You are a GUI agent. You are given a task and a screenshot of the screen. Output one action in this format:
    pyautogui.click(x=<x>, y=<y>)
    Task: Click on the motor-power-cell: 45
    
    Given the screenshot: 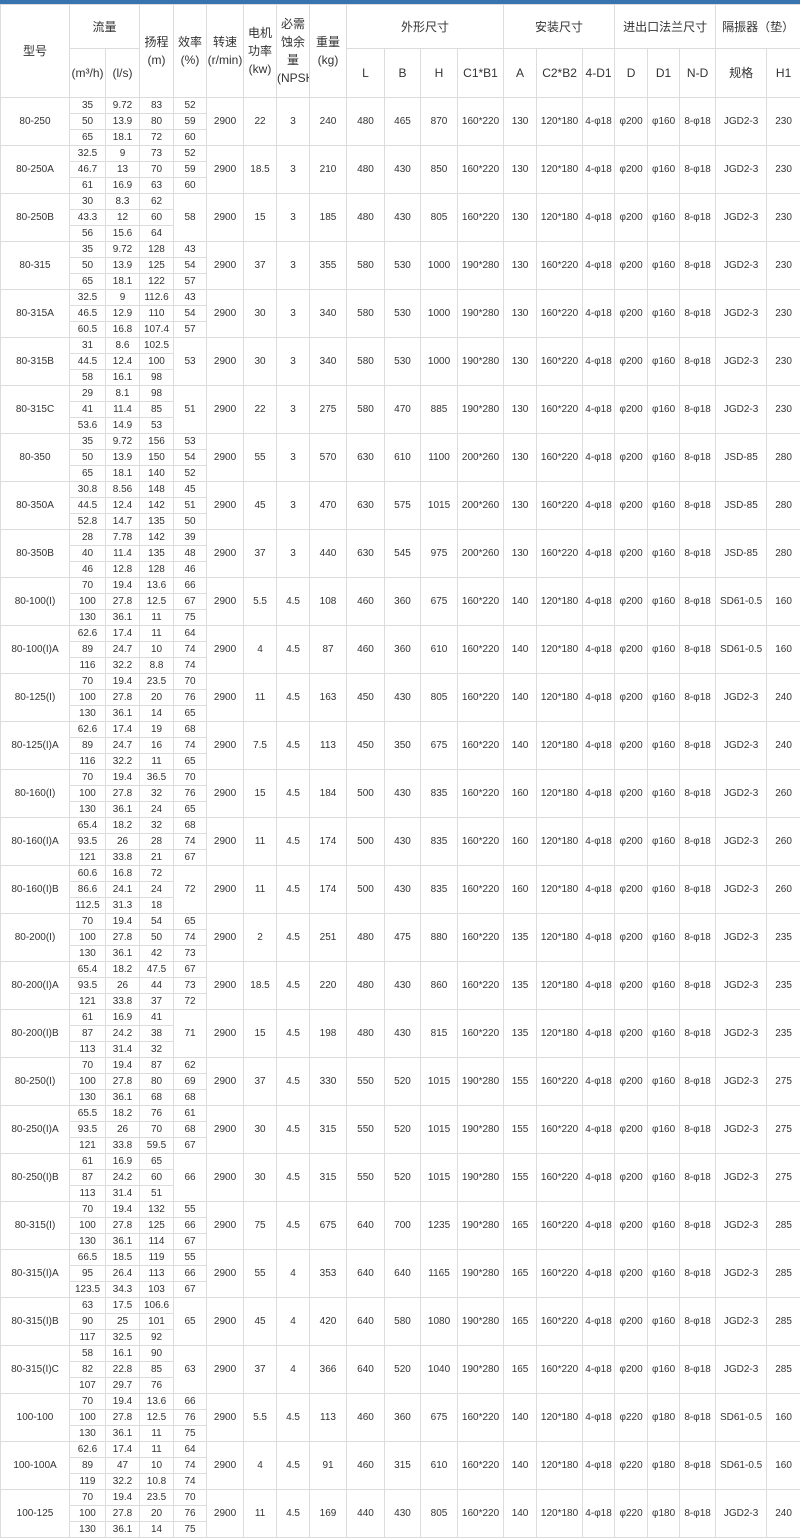 What is the action you would take?
    pyautogui.click(x=260, y=1321)
    